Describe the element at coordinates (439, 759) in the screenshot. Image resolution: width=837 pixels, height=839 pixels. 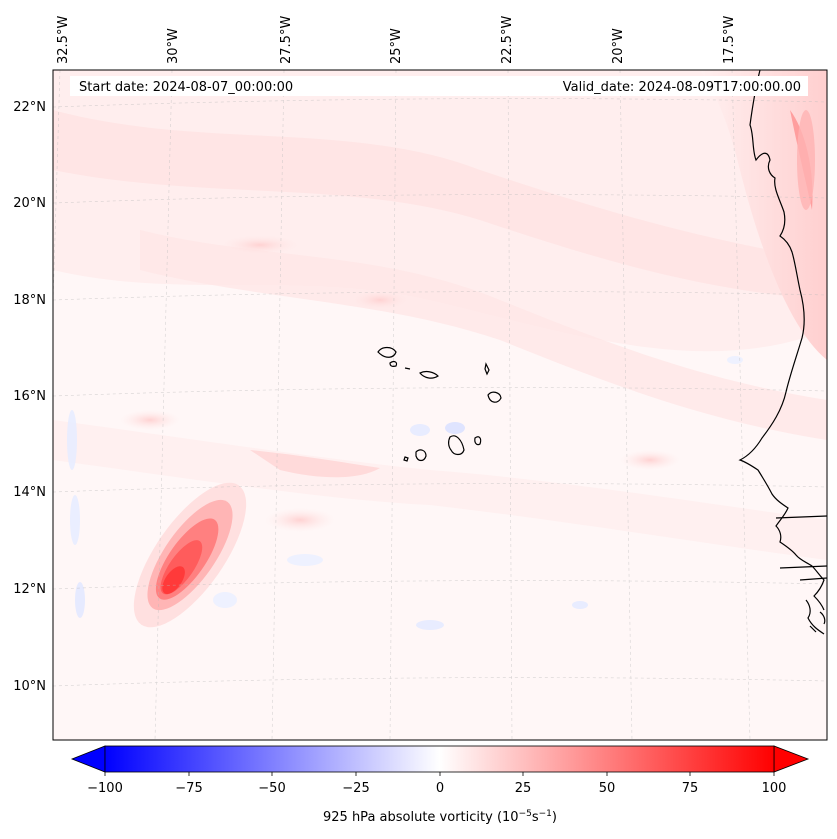
I see `colorbar-gradient` at that location.